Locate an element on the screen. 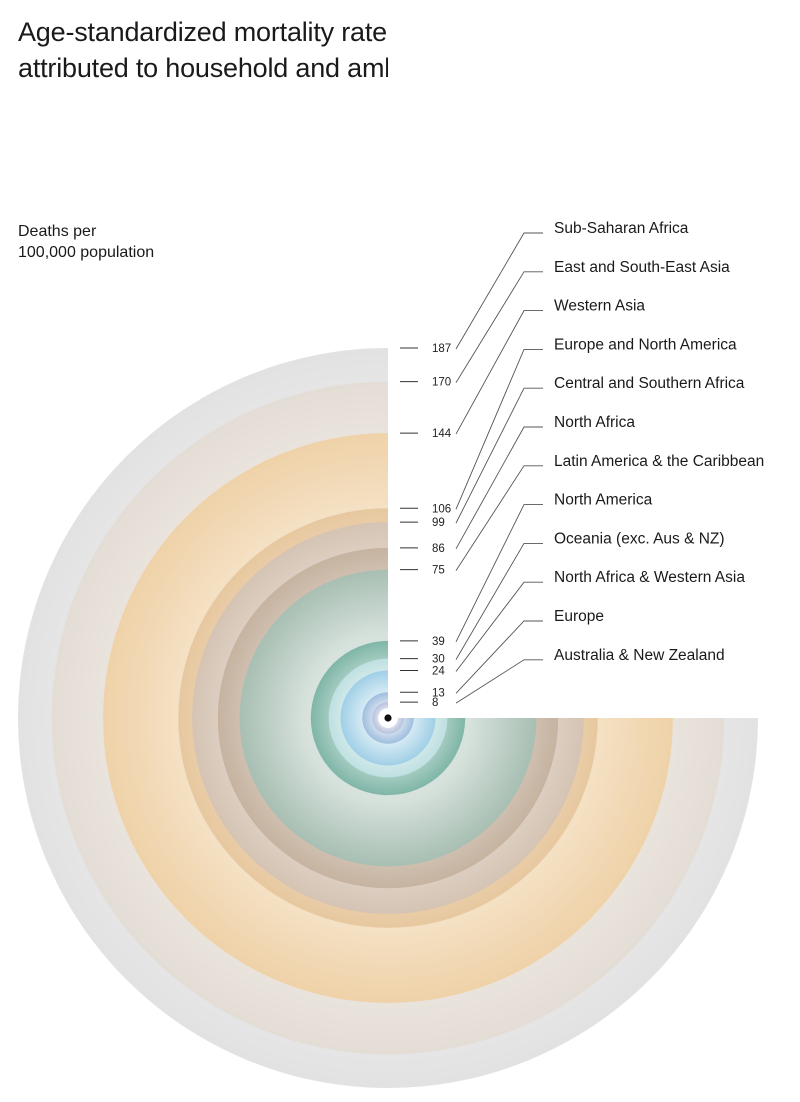 This screenshot has width=800, height=1102. leader-line-east-and-south-east-asia is located at coordinates (499, 327).